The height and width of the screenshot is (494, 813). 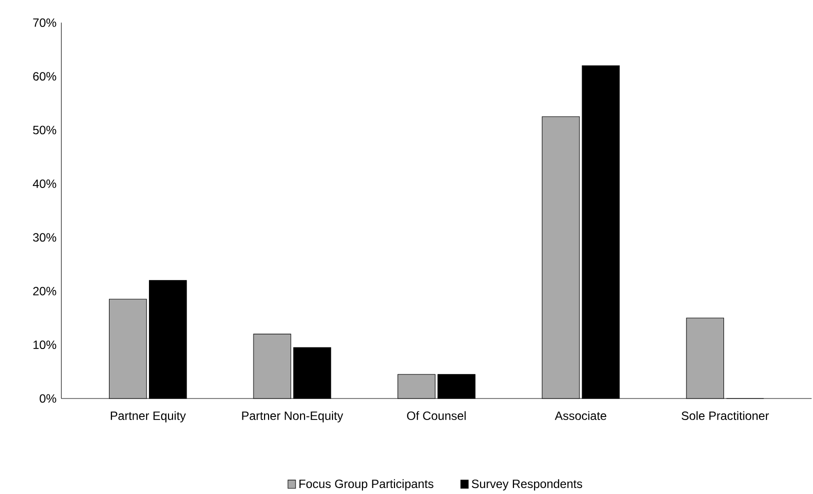 I want to click on y-tick-label: 0%, so click(x=48, y=398).